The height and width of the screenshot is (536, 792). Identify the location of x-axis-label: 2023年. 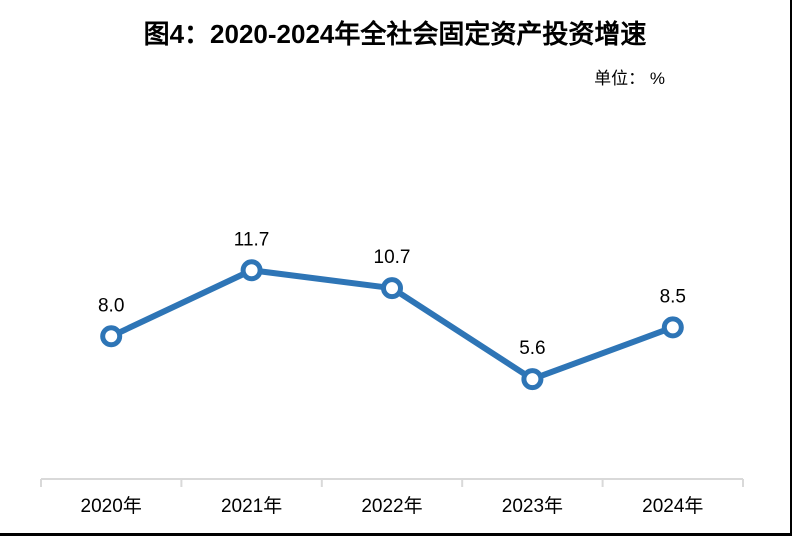
(532, 506).